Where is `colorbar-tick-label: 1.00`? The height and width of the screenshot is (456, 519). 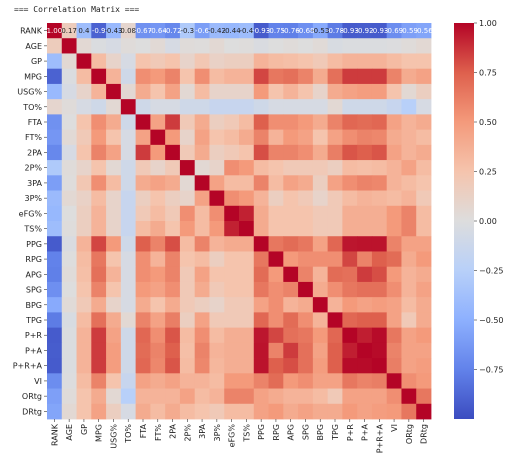 colorbar-tick-label: 1.00 is located at coordinates (488, 23).